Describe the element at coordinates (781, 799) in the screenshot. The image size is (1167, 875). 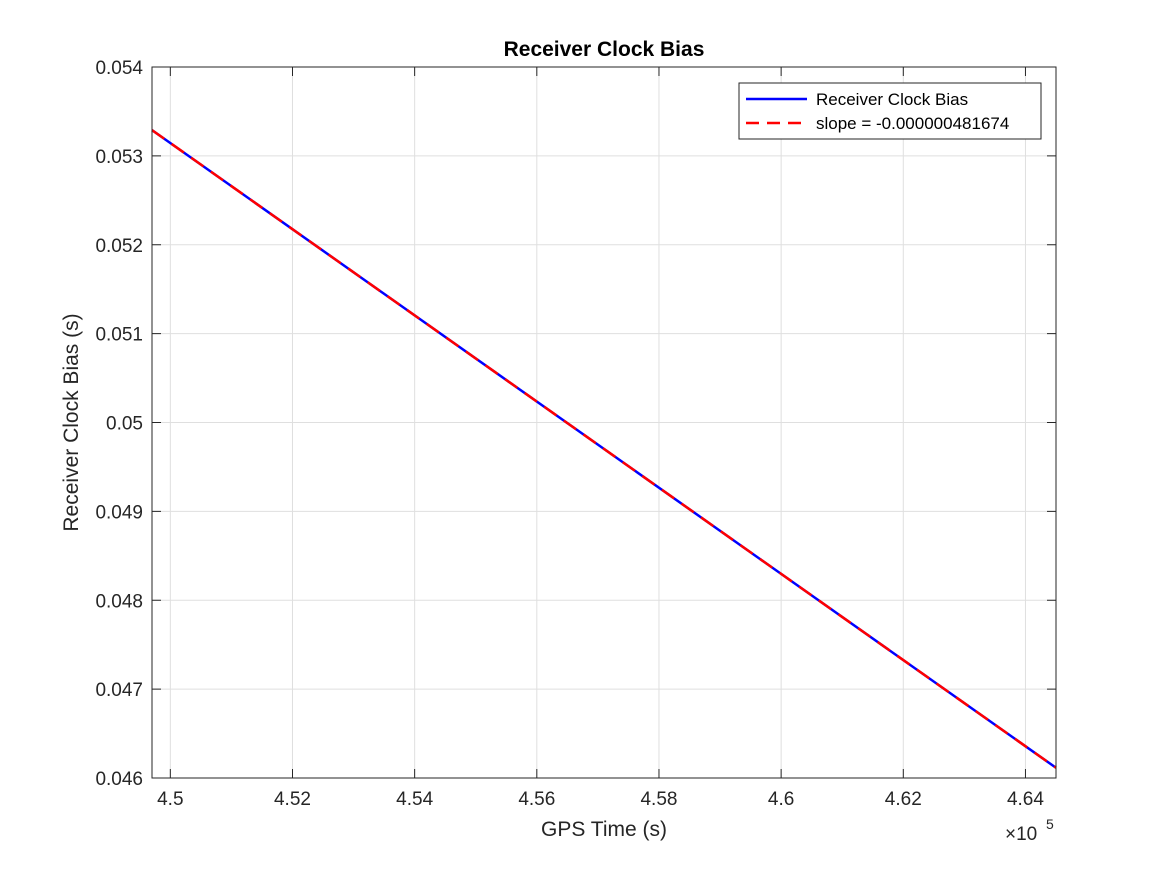
I see `x-tick-label: 4.6` at that location.